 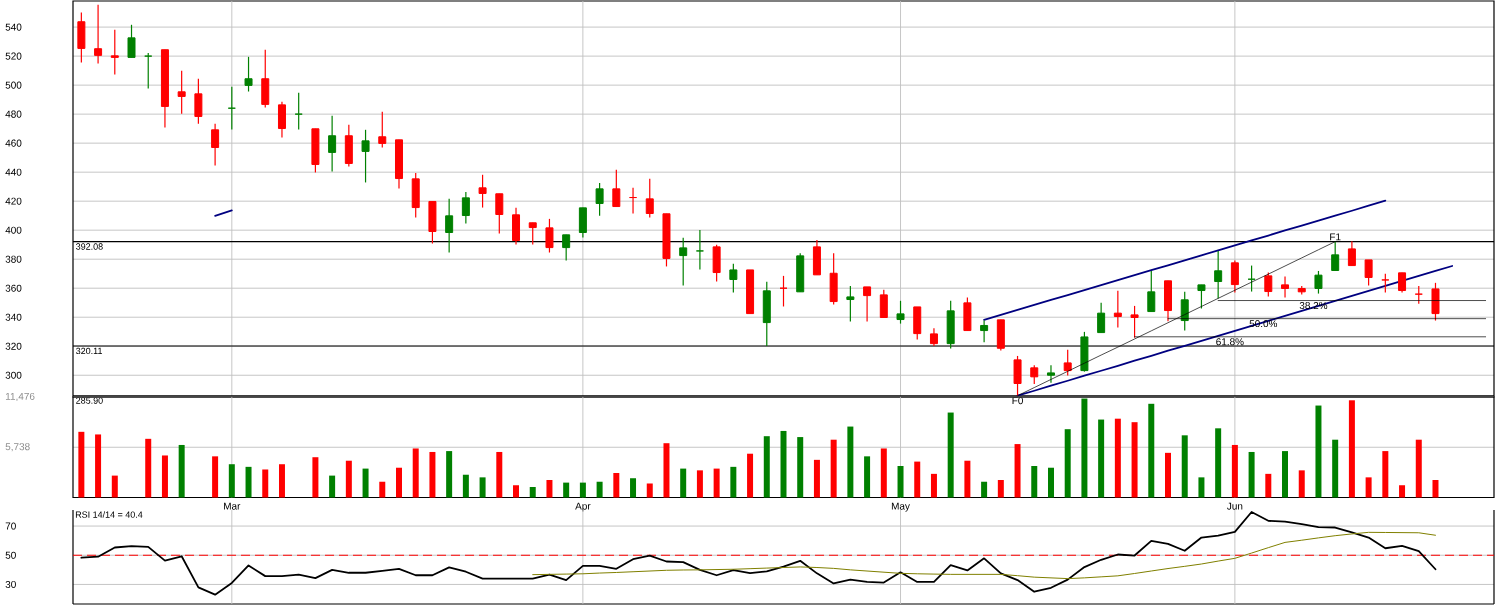 What do you see at coordinates (10, 555) in the screenshot?
I see `y-tick-label: 50` at bounding box center [10, 555].